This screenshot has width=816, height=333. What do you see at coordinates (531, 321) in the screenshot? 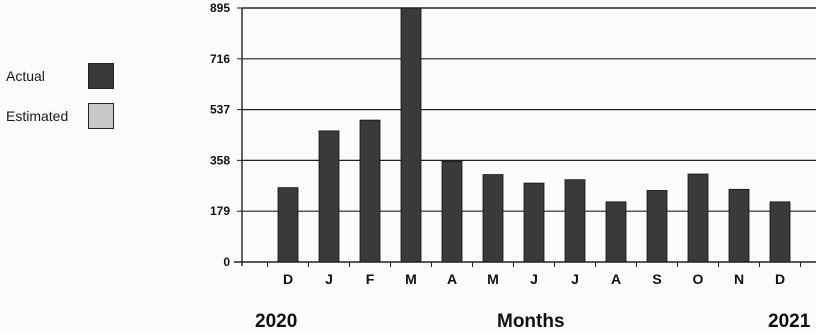
I see `x-axis-title: Months` at bounding box center [531, 321].